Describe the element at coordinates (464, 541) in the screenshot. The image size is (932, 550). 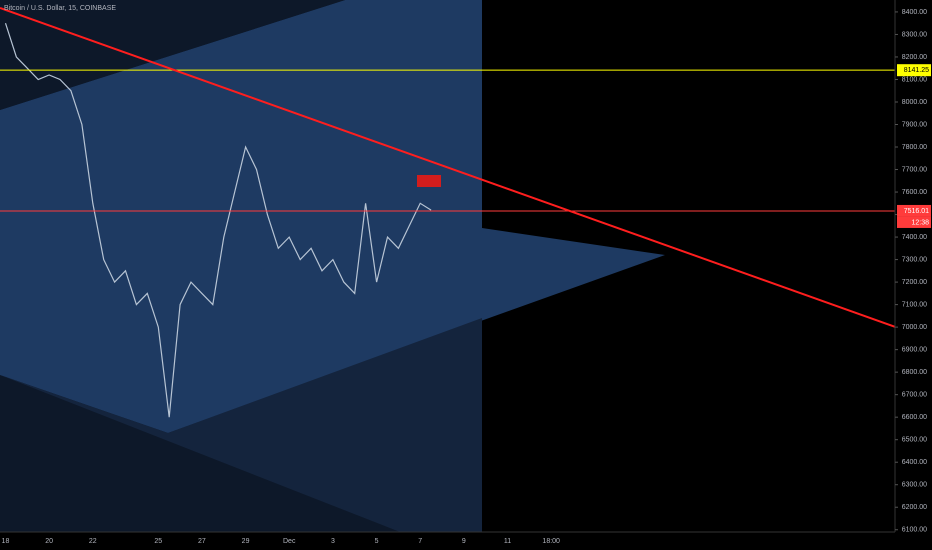
I see `x-tick-label: 9` at that location.